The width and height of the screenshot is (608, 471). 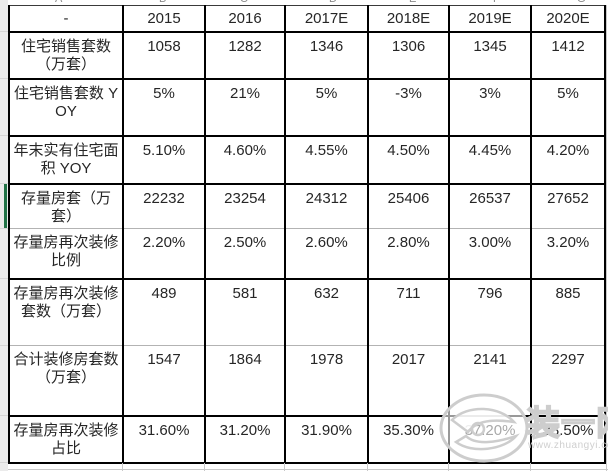 I want to click on row-label: 年末实有住宅面积 YOY, so click(x=66, y=160).